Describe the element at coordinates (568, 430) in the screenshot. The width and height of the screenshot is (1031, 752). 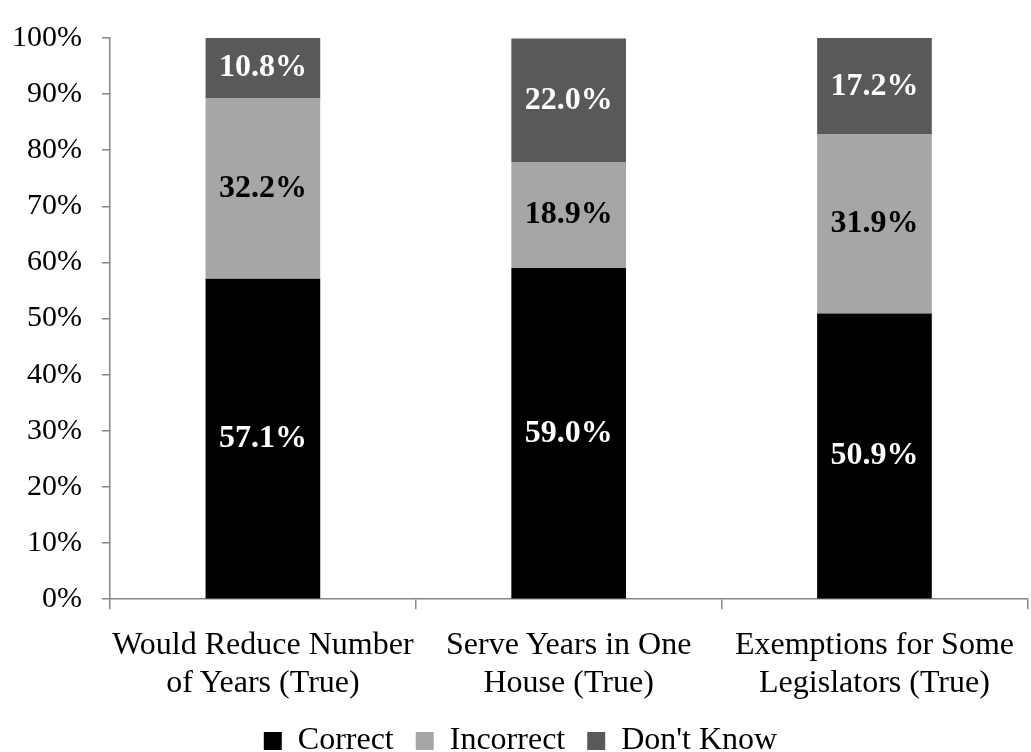
I see `data-label: 59.0%` at that location.